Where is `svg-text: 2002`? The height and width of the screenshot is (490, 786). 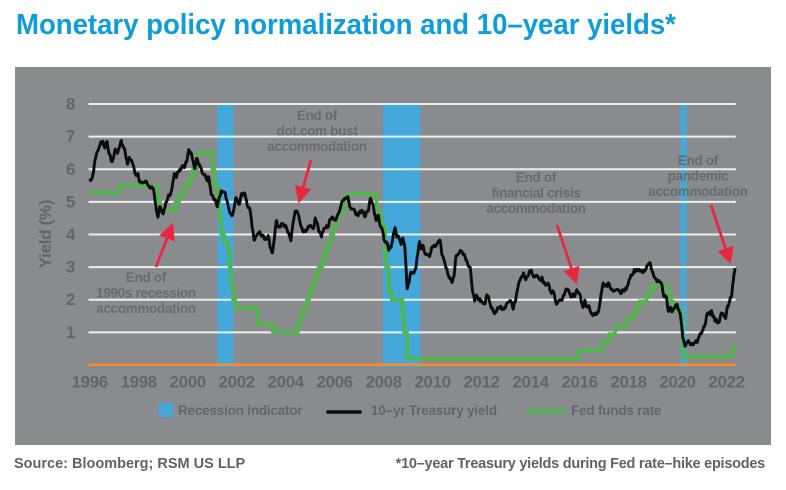 svg-text: 2002 is located at coordinates (237, 382).